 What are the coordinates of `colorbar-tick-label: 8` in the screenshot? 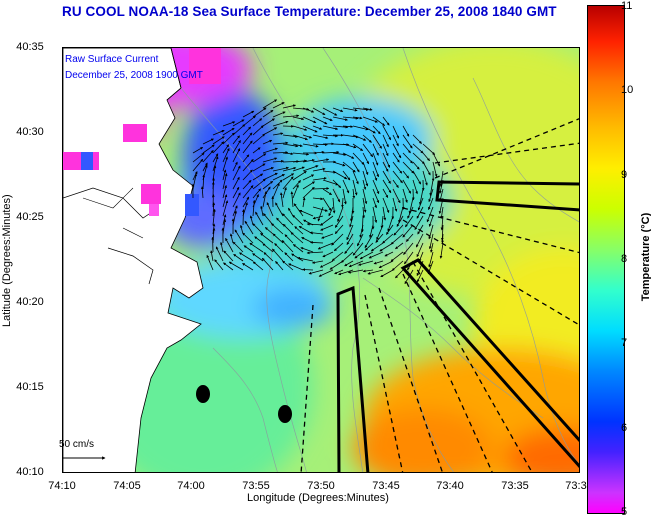 It's located at (624, 259).